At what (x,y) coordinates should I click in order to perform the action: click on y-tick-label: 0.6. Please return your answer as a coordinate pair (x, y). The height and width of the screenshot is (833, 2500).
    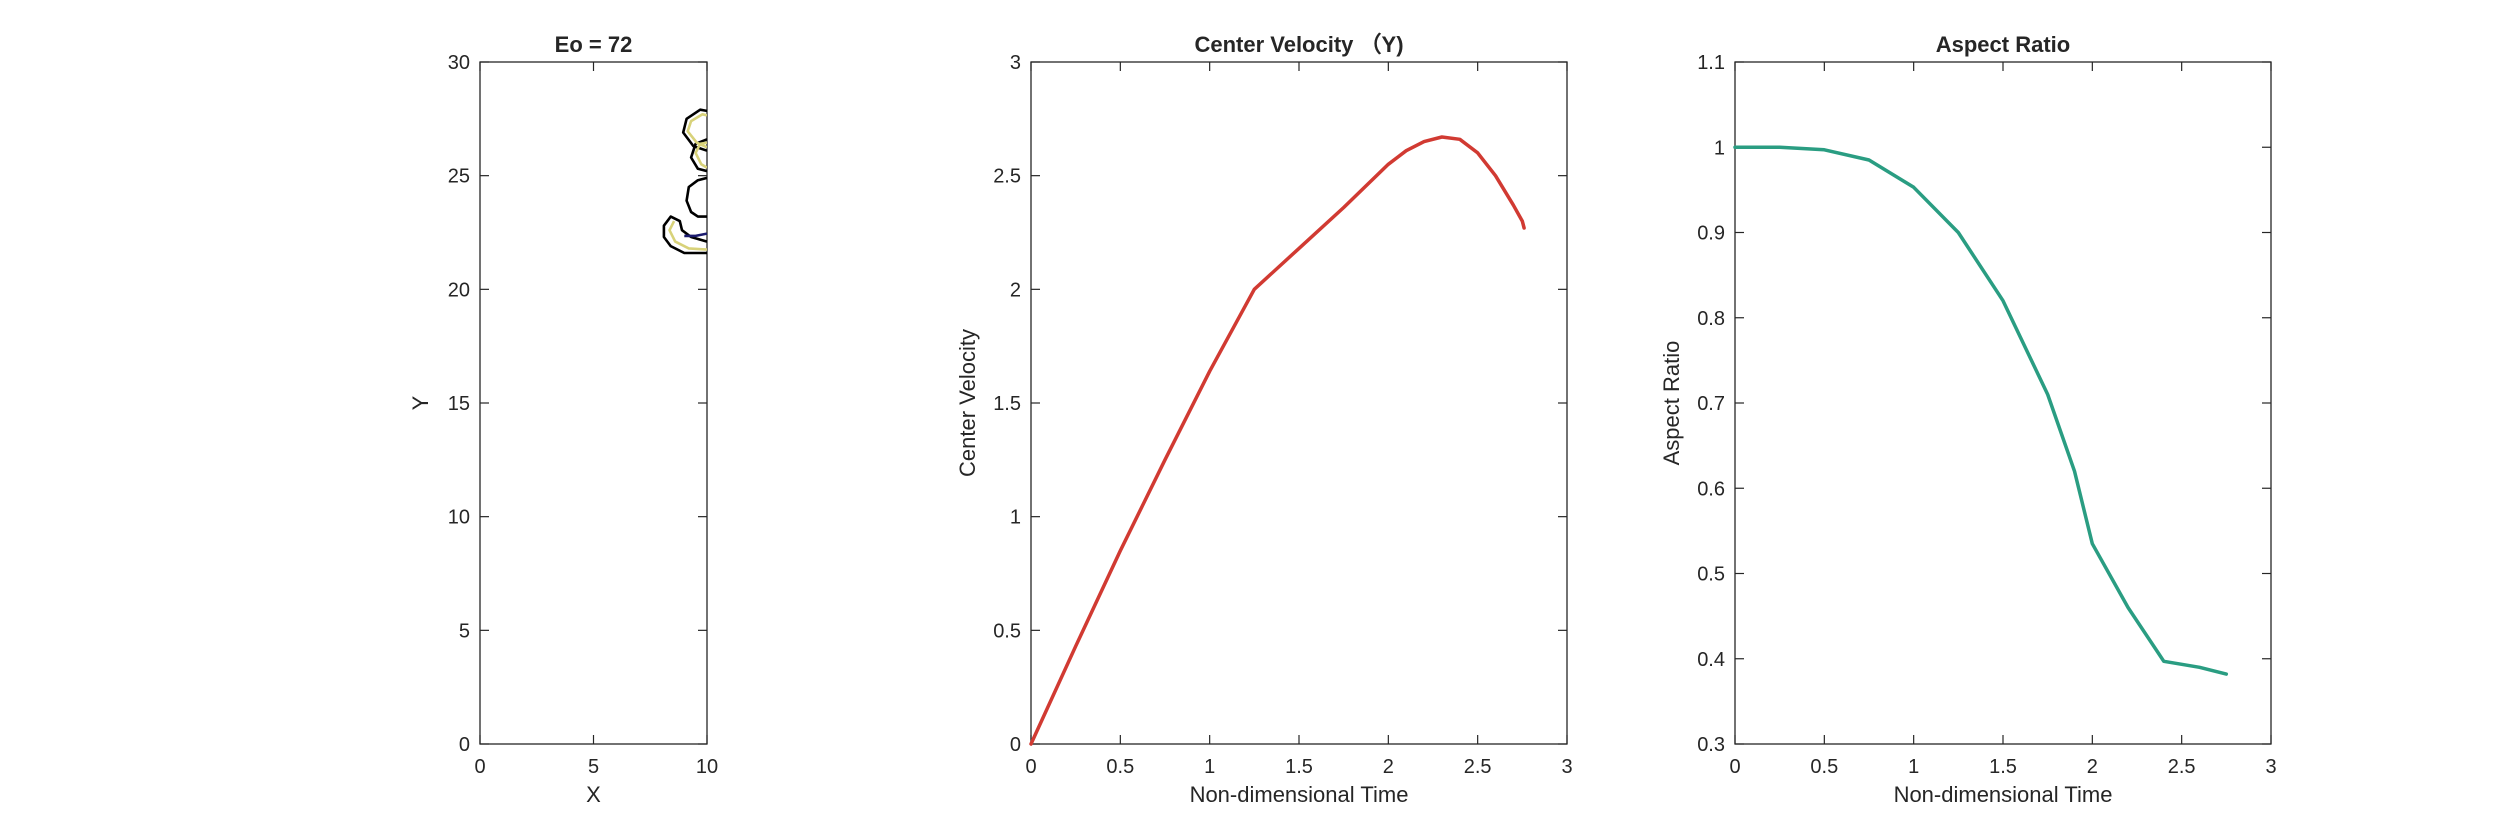
    Looking at the image, I should click on (1711, 489).